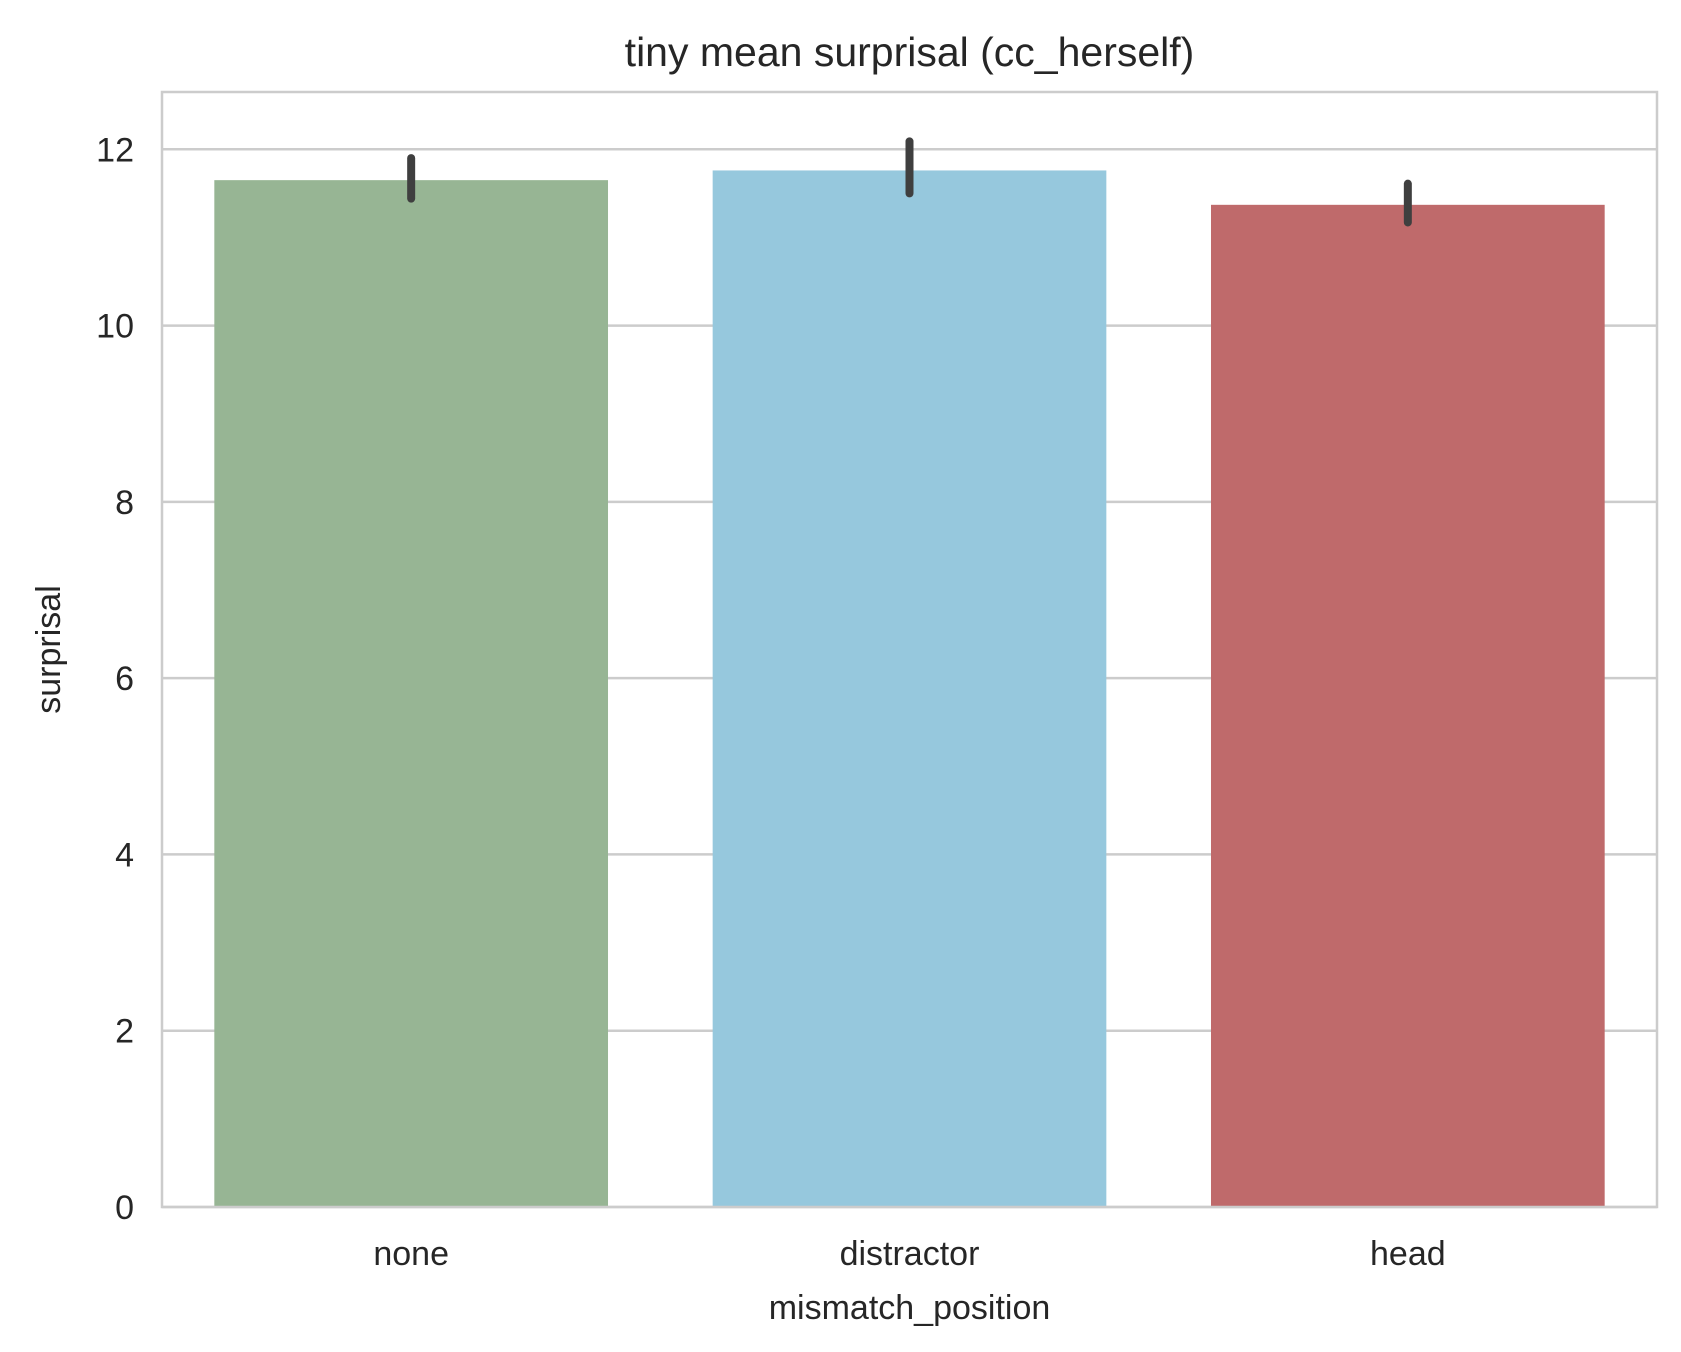 The width and height of the screenshot is (1681, 1352). Describe the element at coordinates (1408, 1254) in the screenshot. I see `x-tick-label: head` at that location.